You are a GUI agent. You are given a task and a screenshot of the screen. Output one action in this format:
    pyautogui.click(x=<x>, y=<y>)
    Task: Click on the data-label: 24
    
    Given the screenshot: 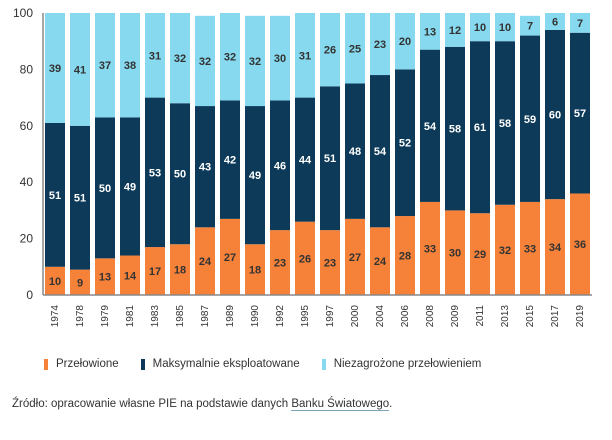 What is the action you would take?
    pyautogui.click(x=380, y=262)
    